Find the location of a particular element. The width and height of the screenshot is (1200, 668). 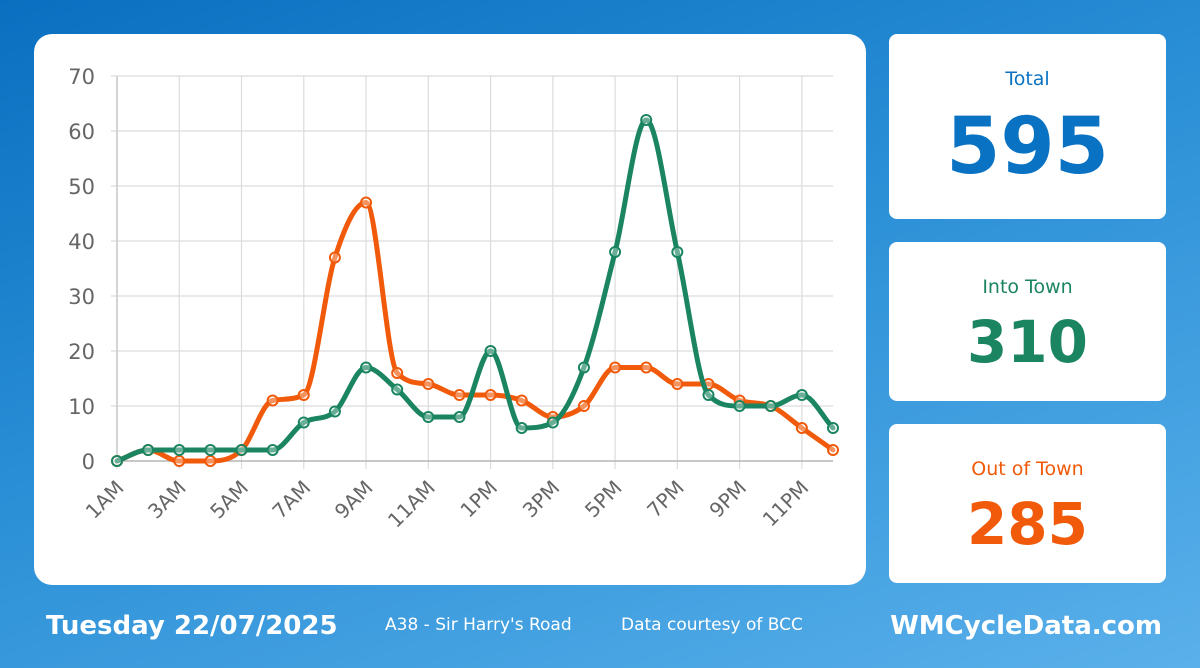

x-tick-label: 1PM is located at coordinates (478, 499).